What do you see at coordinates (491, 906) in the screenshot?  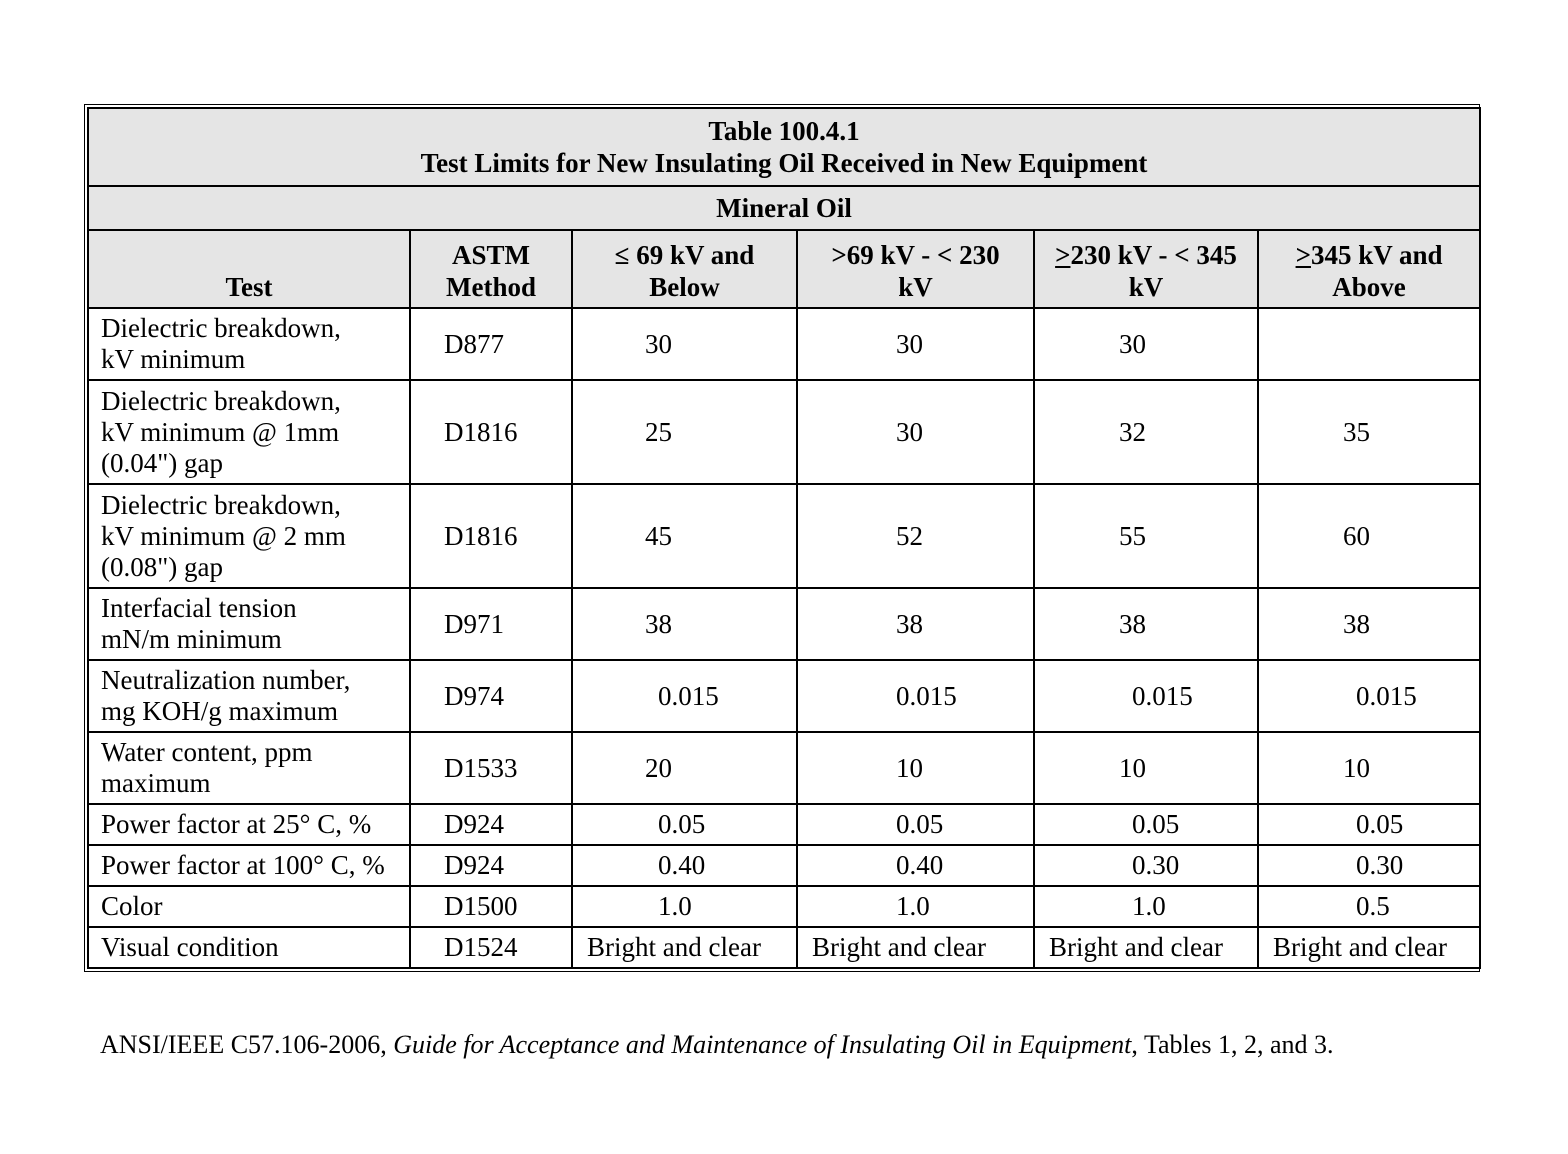 I see `astm-method-cell: D1500` at bounding box center [491, 906].